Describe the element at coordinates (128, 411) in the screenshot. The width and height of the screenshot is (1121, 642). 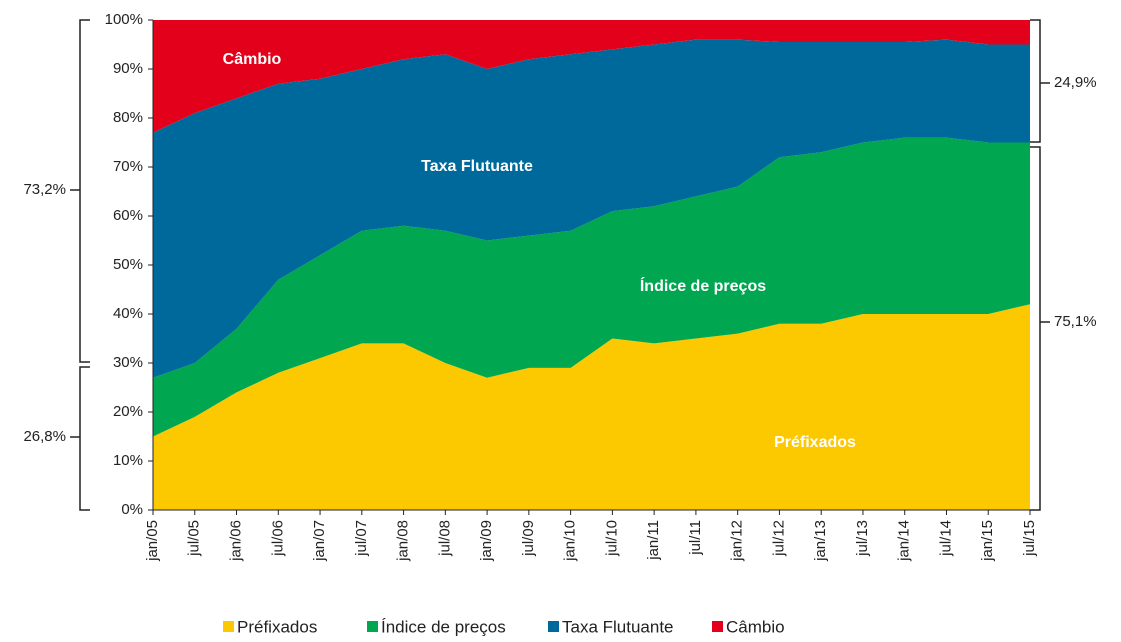
I see `y-tick-label: 20%` at that location.